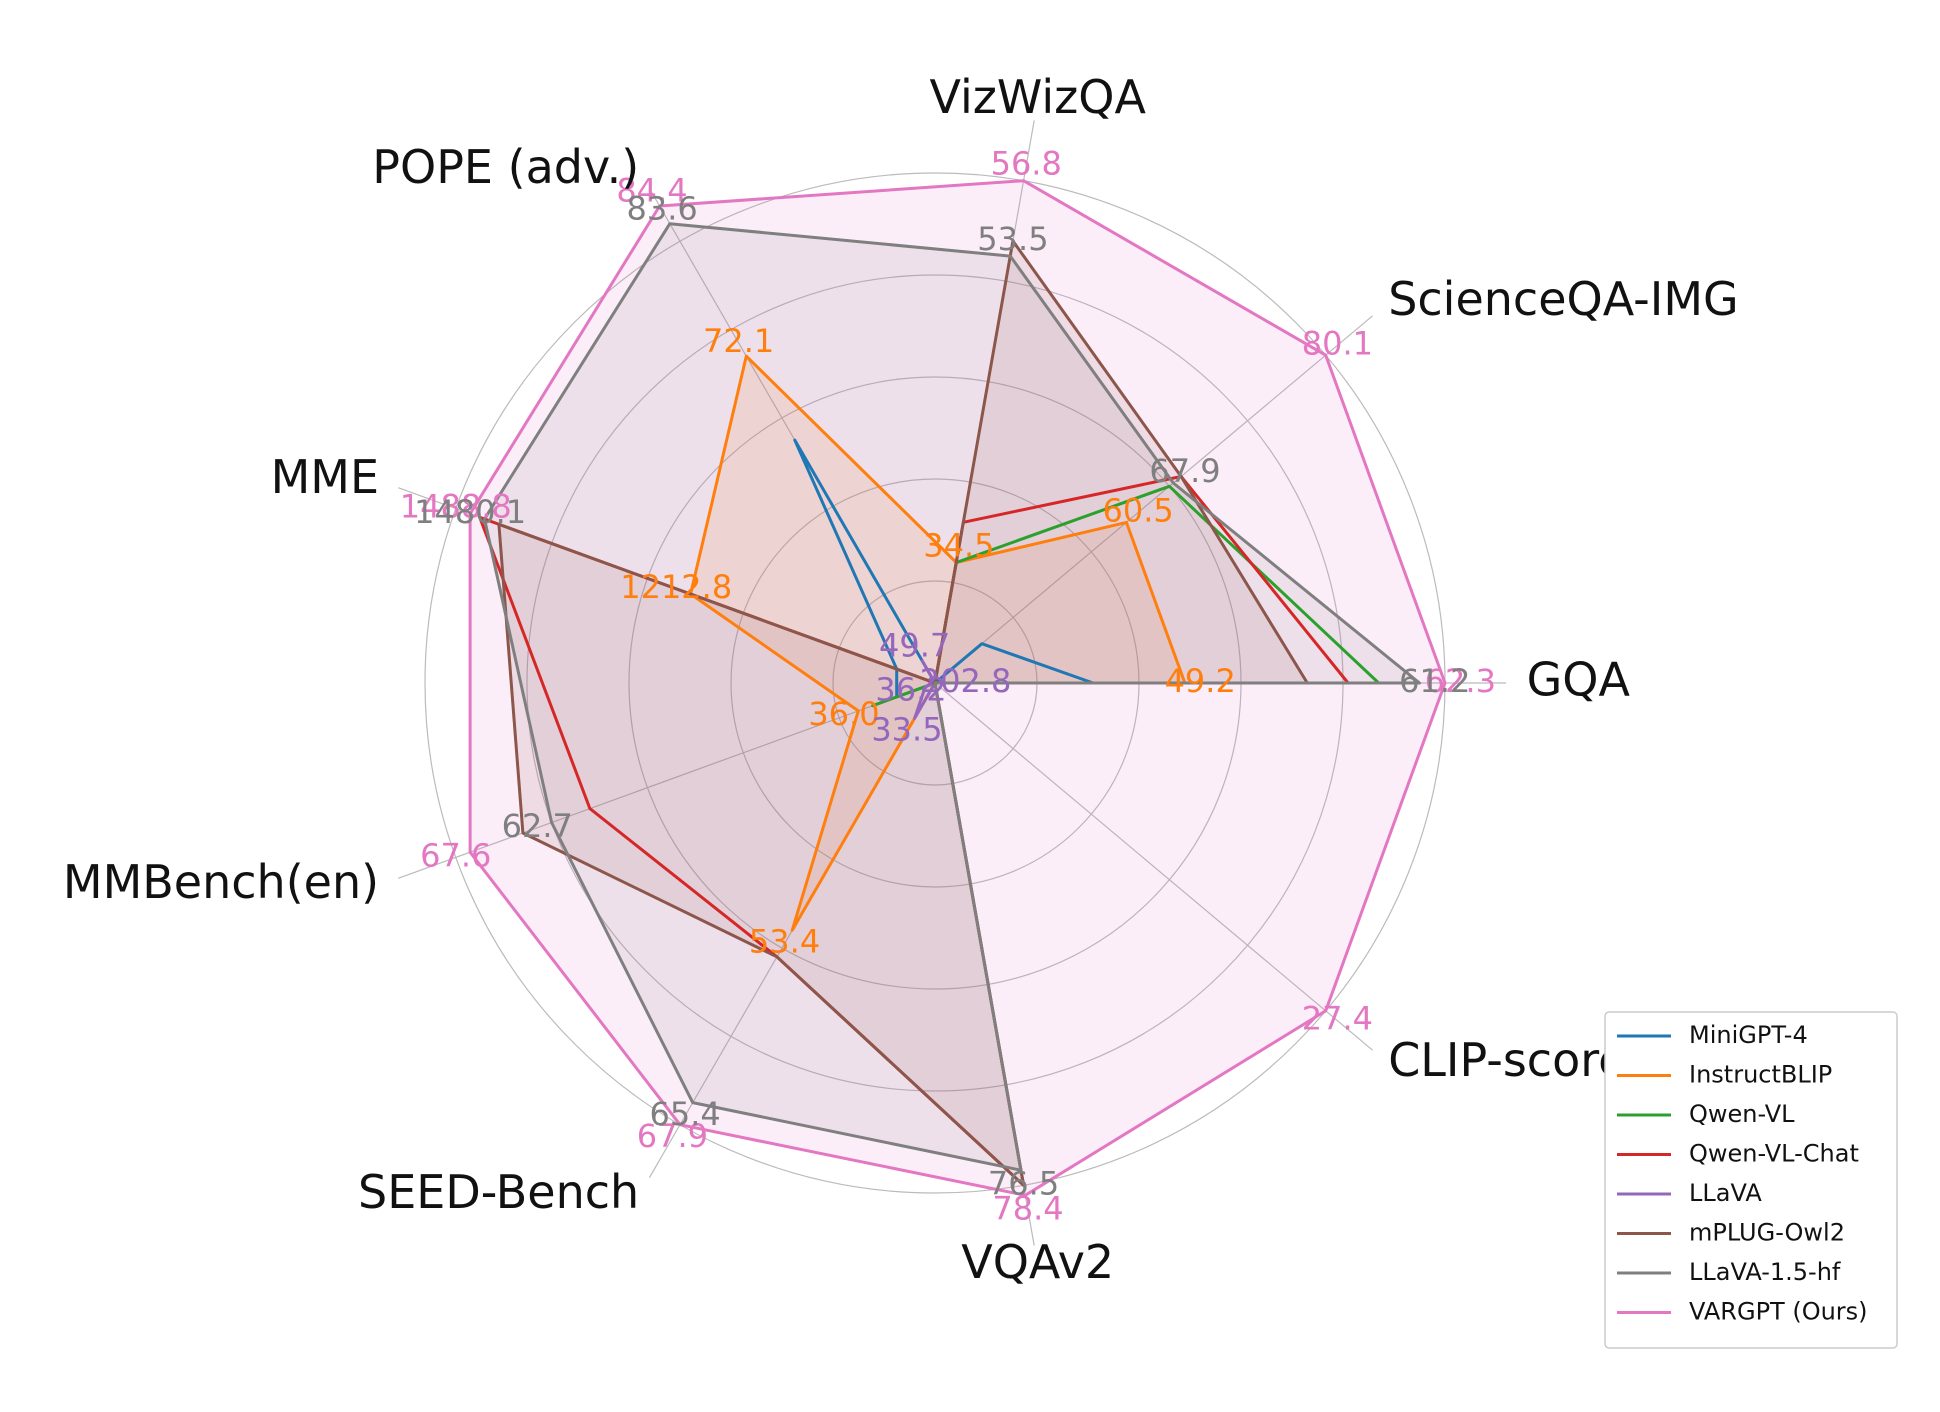  Describe the element at coordinates (537, 826) in the screenshot. I see `value-label: 62.7` at that location.